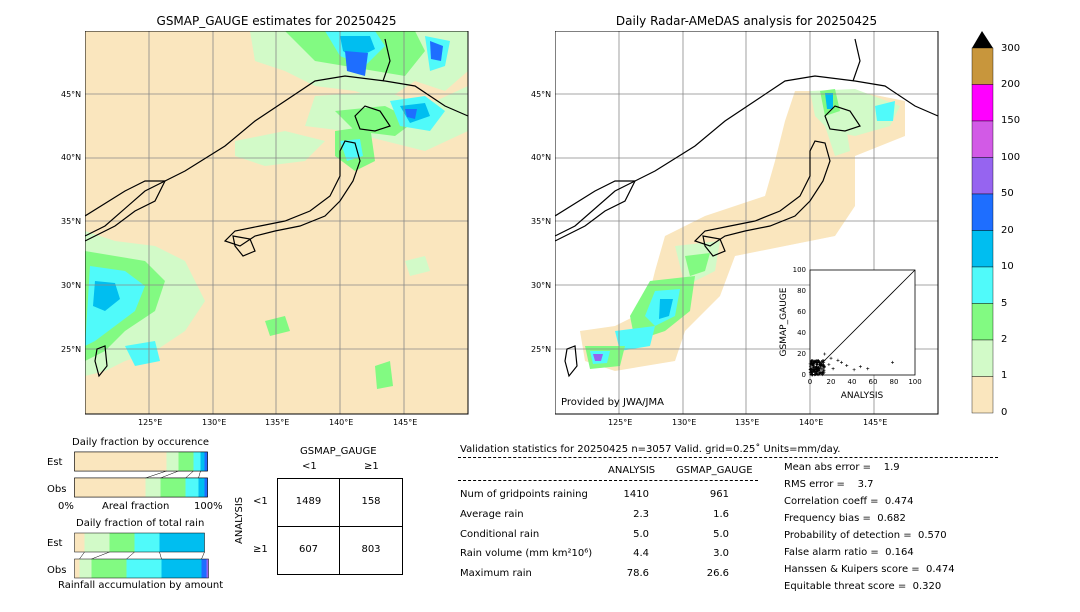 This screenshot has width=1080, height=612. I want to click on colorbar-extend-arrow, so click(982, 39).